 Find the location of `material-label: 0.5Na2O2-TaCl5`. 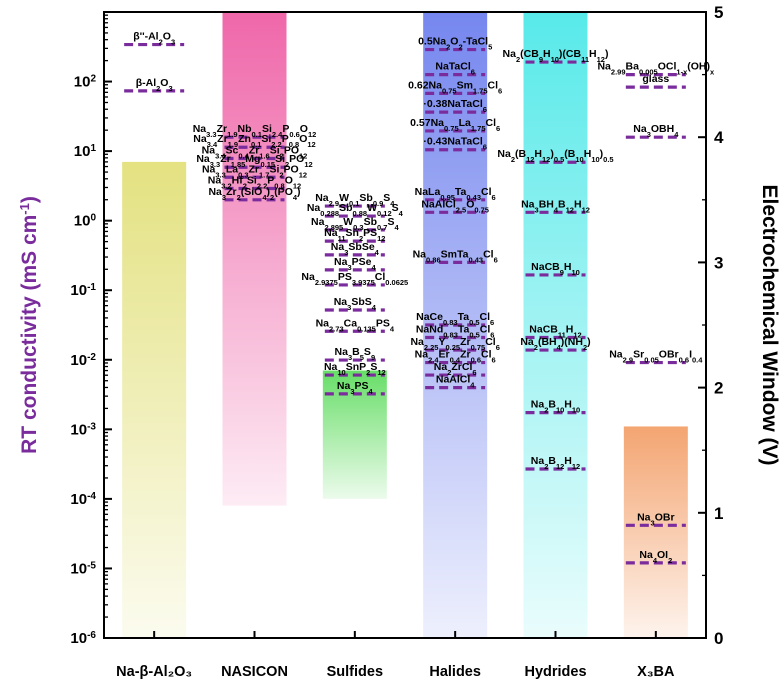

material-label: 0.5Na2O2-TaCl5 is located at coordinates (455, 44).